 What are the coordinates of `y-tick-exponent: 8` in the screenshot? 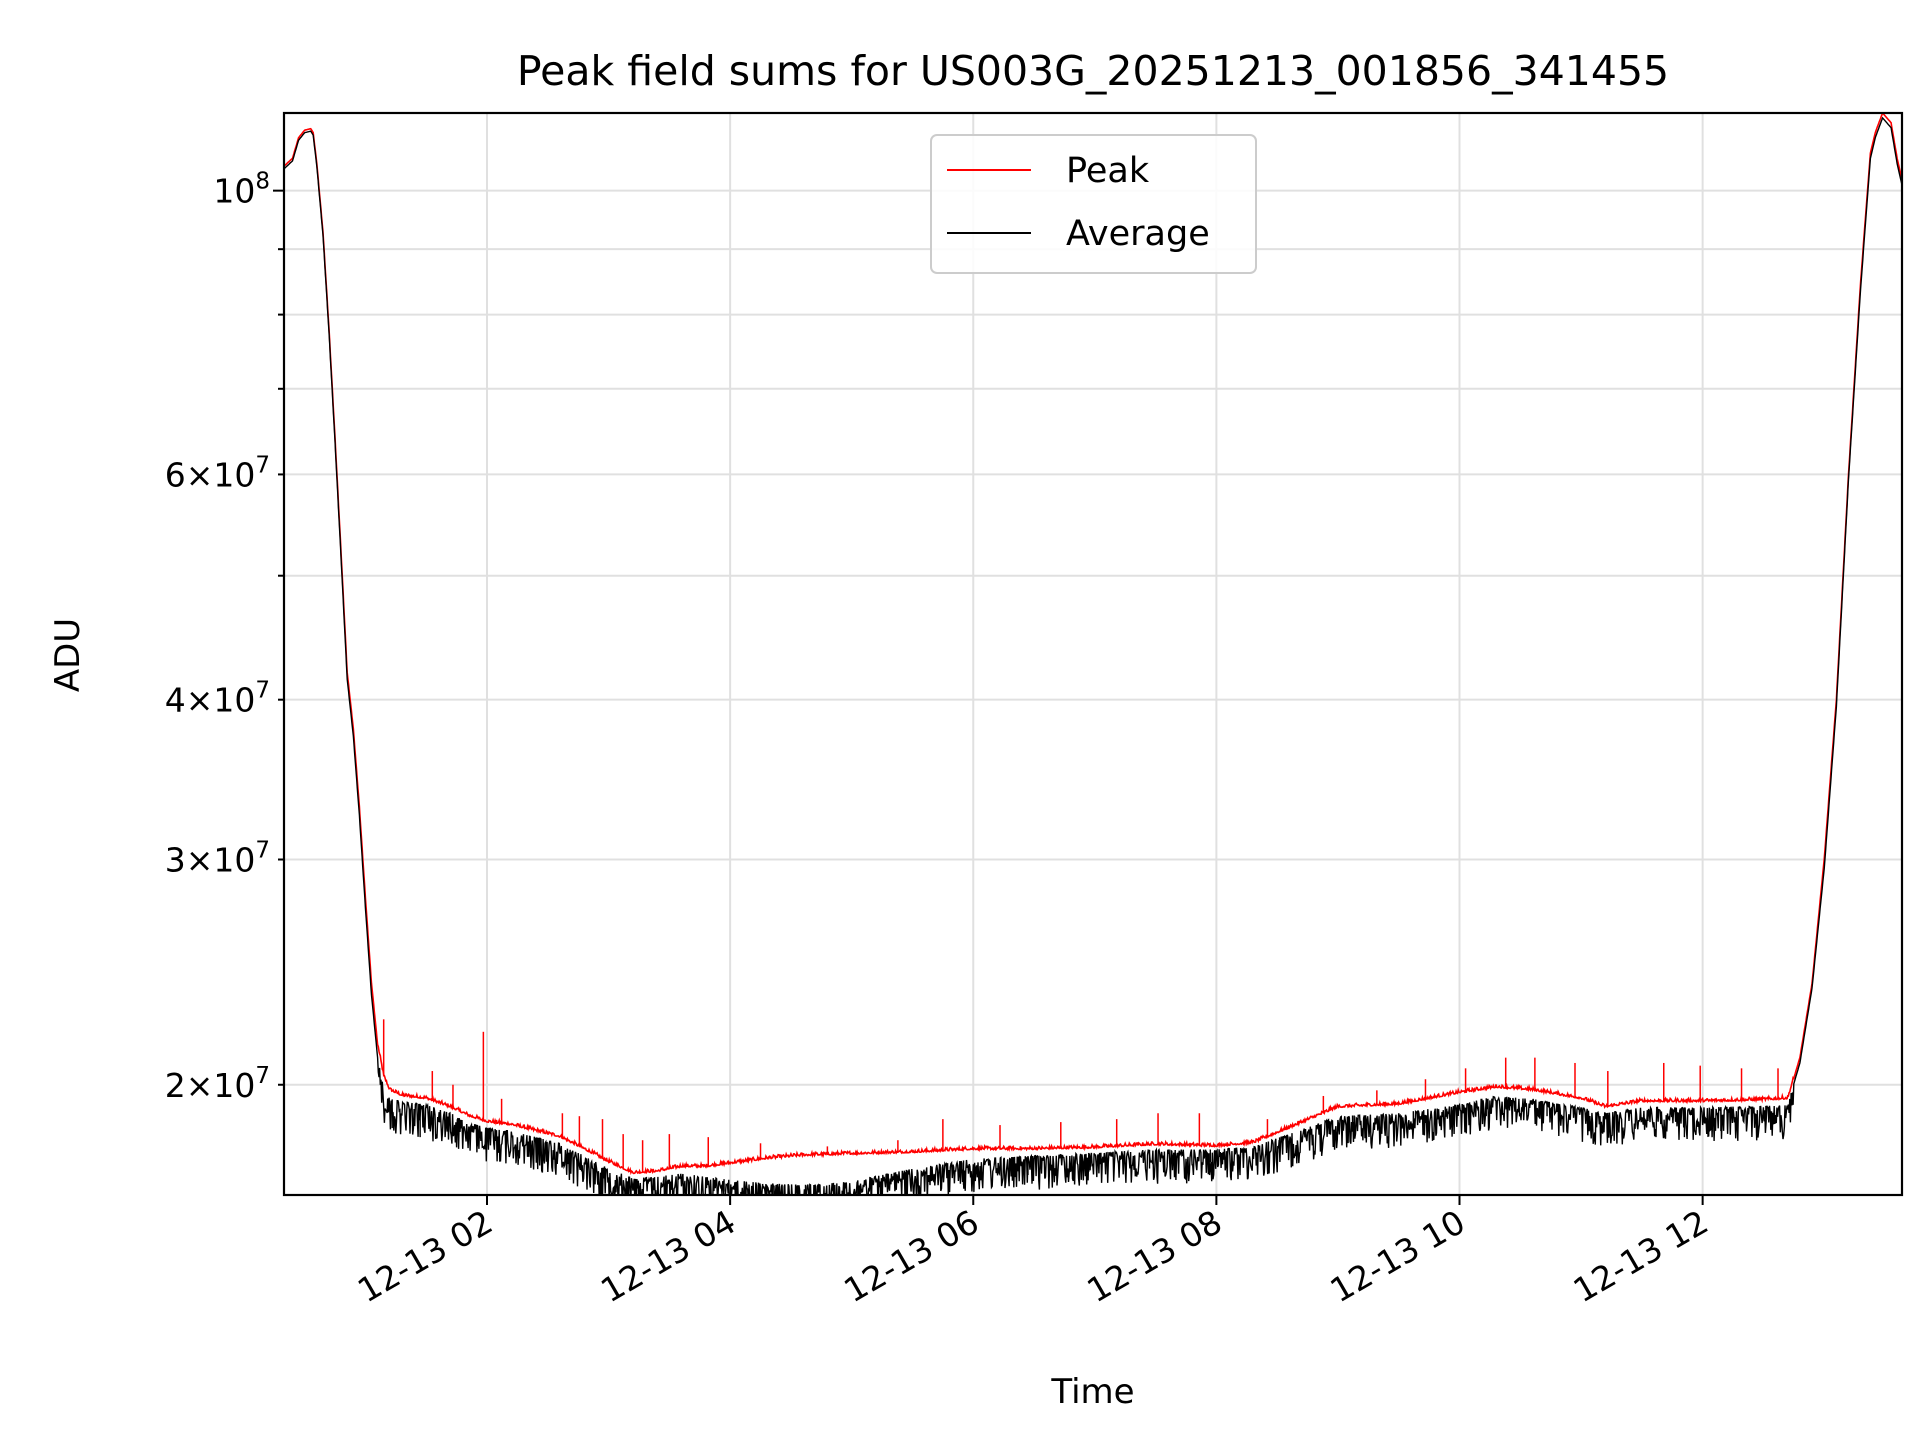 It's located at (262, 182).